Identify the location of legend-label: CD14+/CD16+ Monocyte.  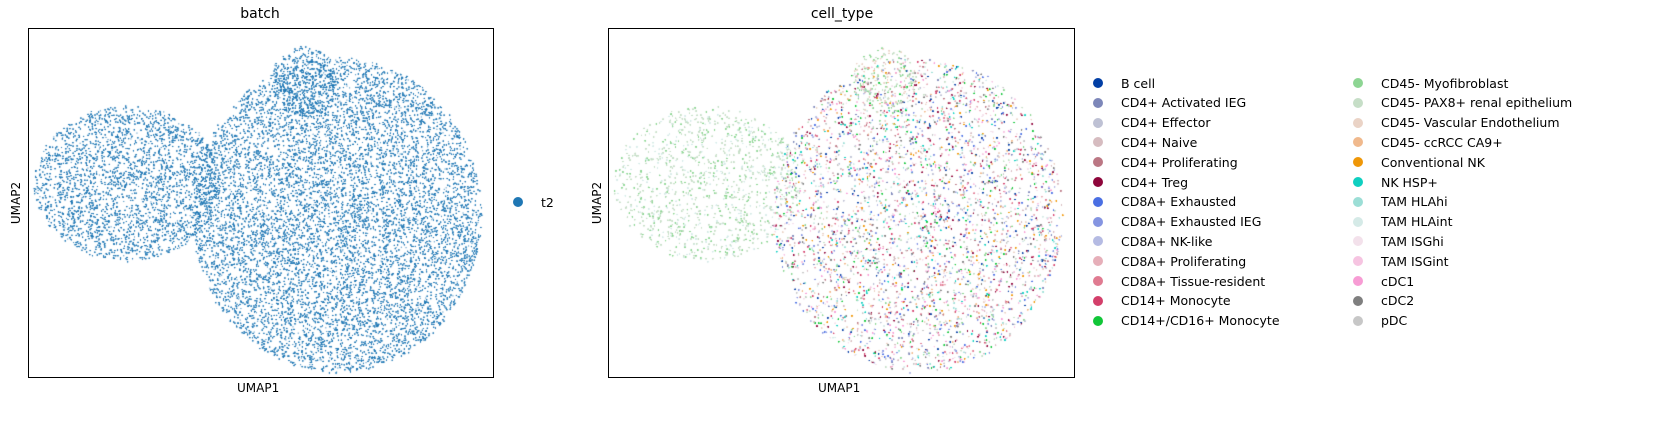
(1200, 321).